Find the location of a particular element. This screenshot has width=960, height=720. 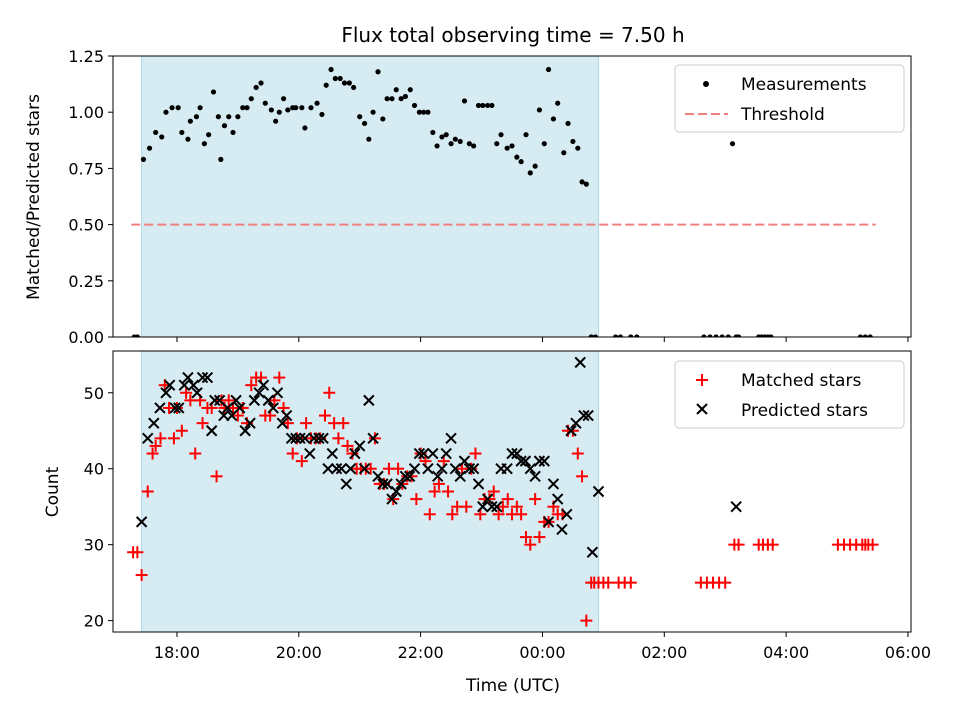

x-axis-ticks-top is located at coordinates (542, 339).